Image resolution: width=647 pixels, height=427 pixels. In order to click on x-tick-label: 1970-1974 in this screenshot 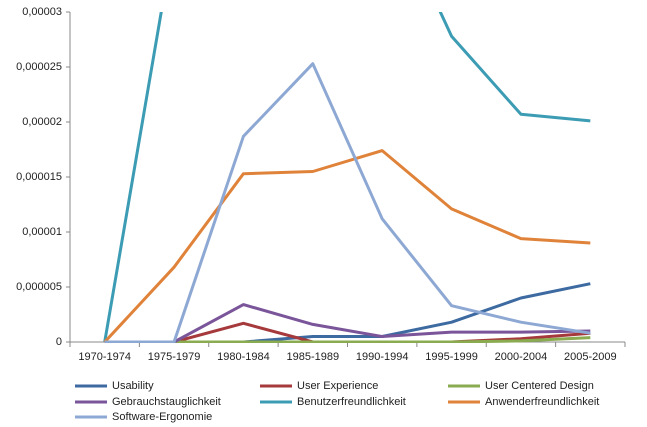, I will do `click(104, 357)`.